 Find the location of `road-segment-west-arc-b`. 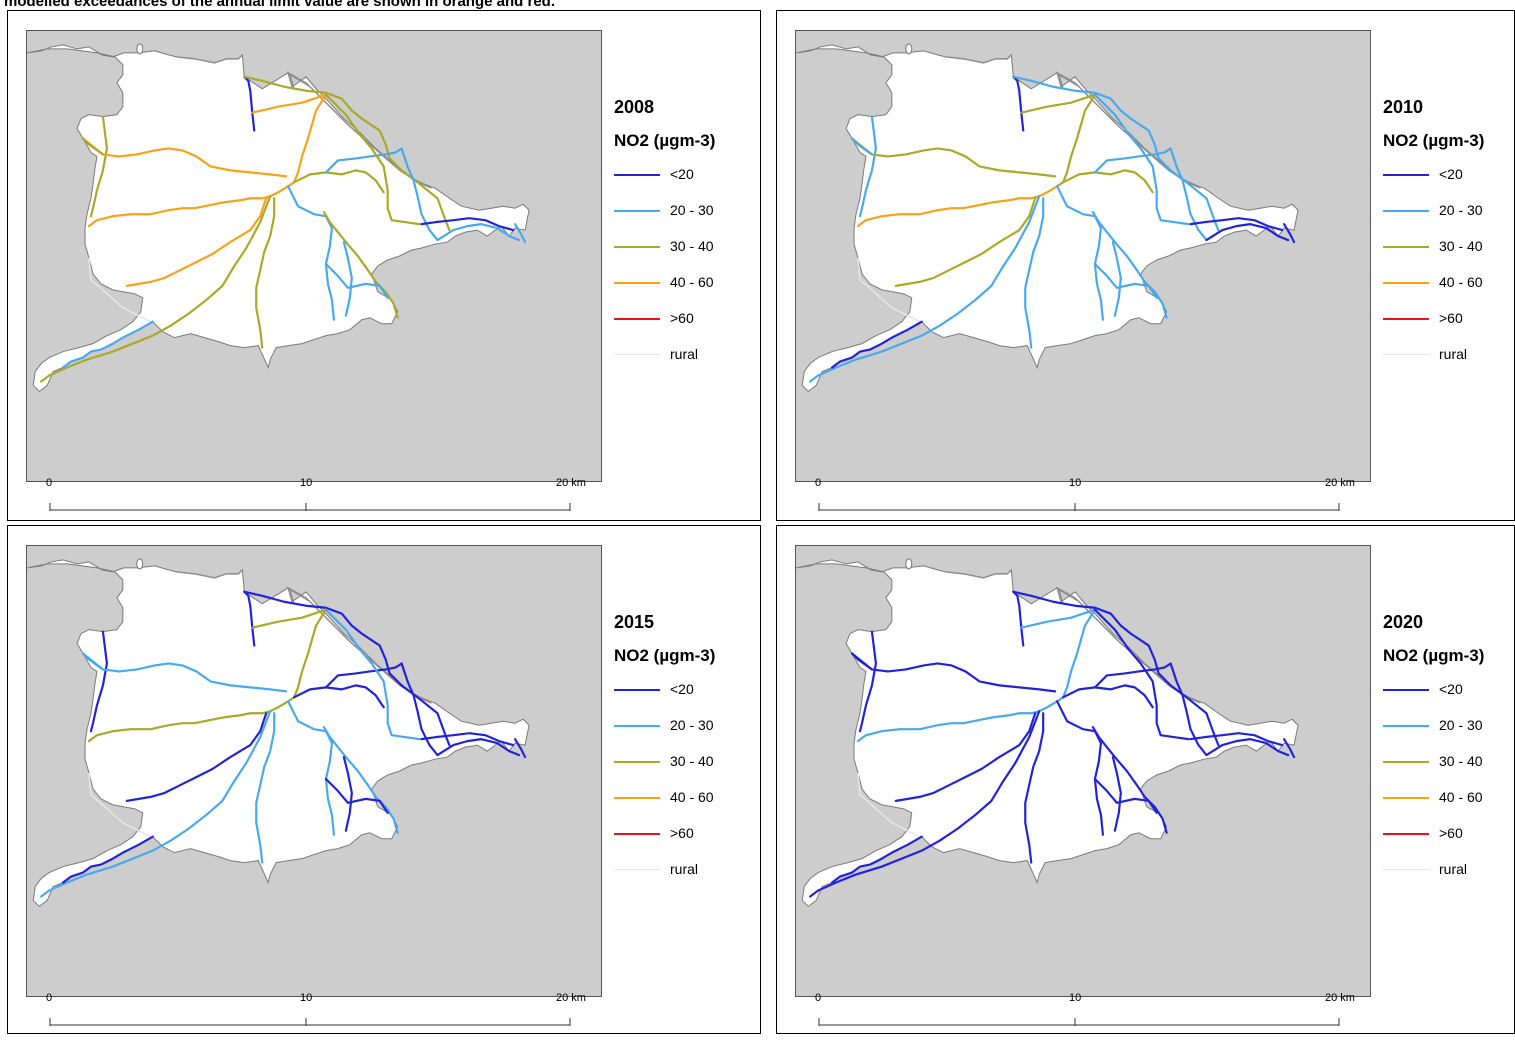

road-segment-west-arc-b is located at coordinates (93, 661).